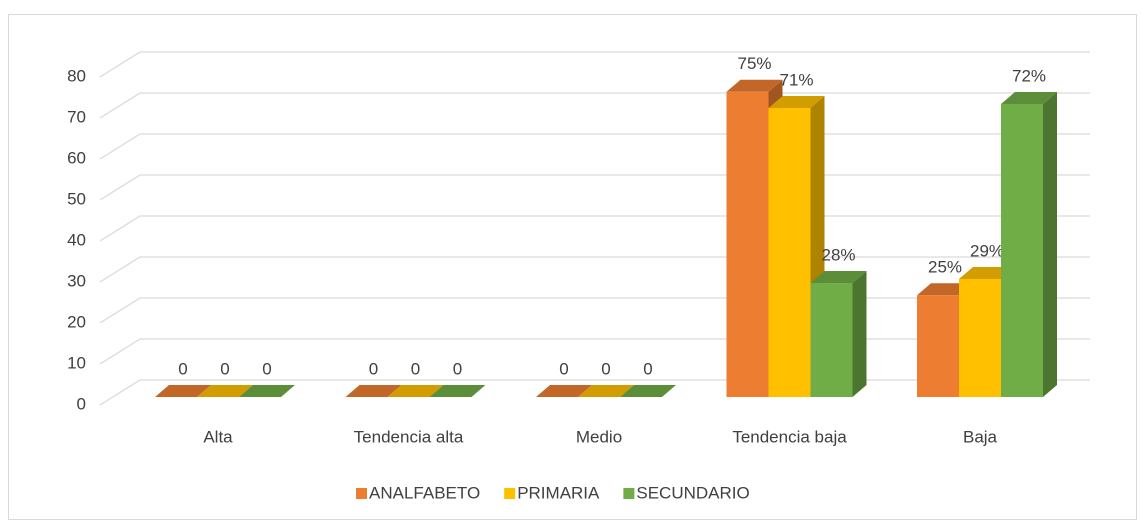 This screenshot has height=527, width=1145. What do you see at coordinates (76, 239) in the screenshot?
I see `y-tick-label: 40` at bounding box center [76, 239].